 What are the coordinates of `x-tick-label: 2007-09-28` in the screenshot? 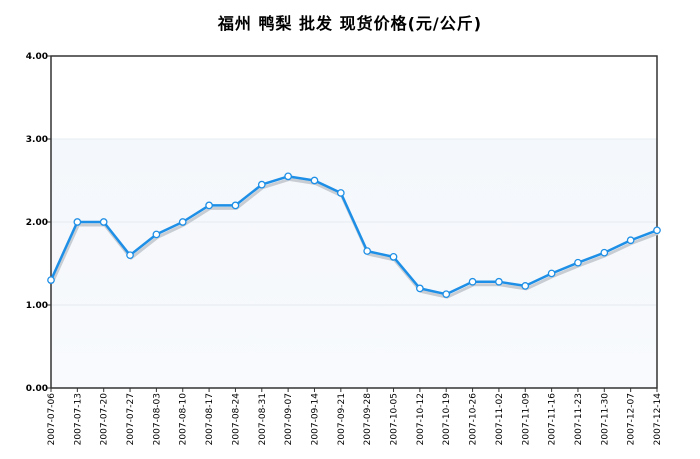 It's located at (368, 419).